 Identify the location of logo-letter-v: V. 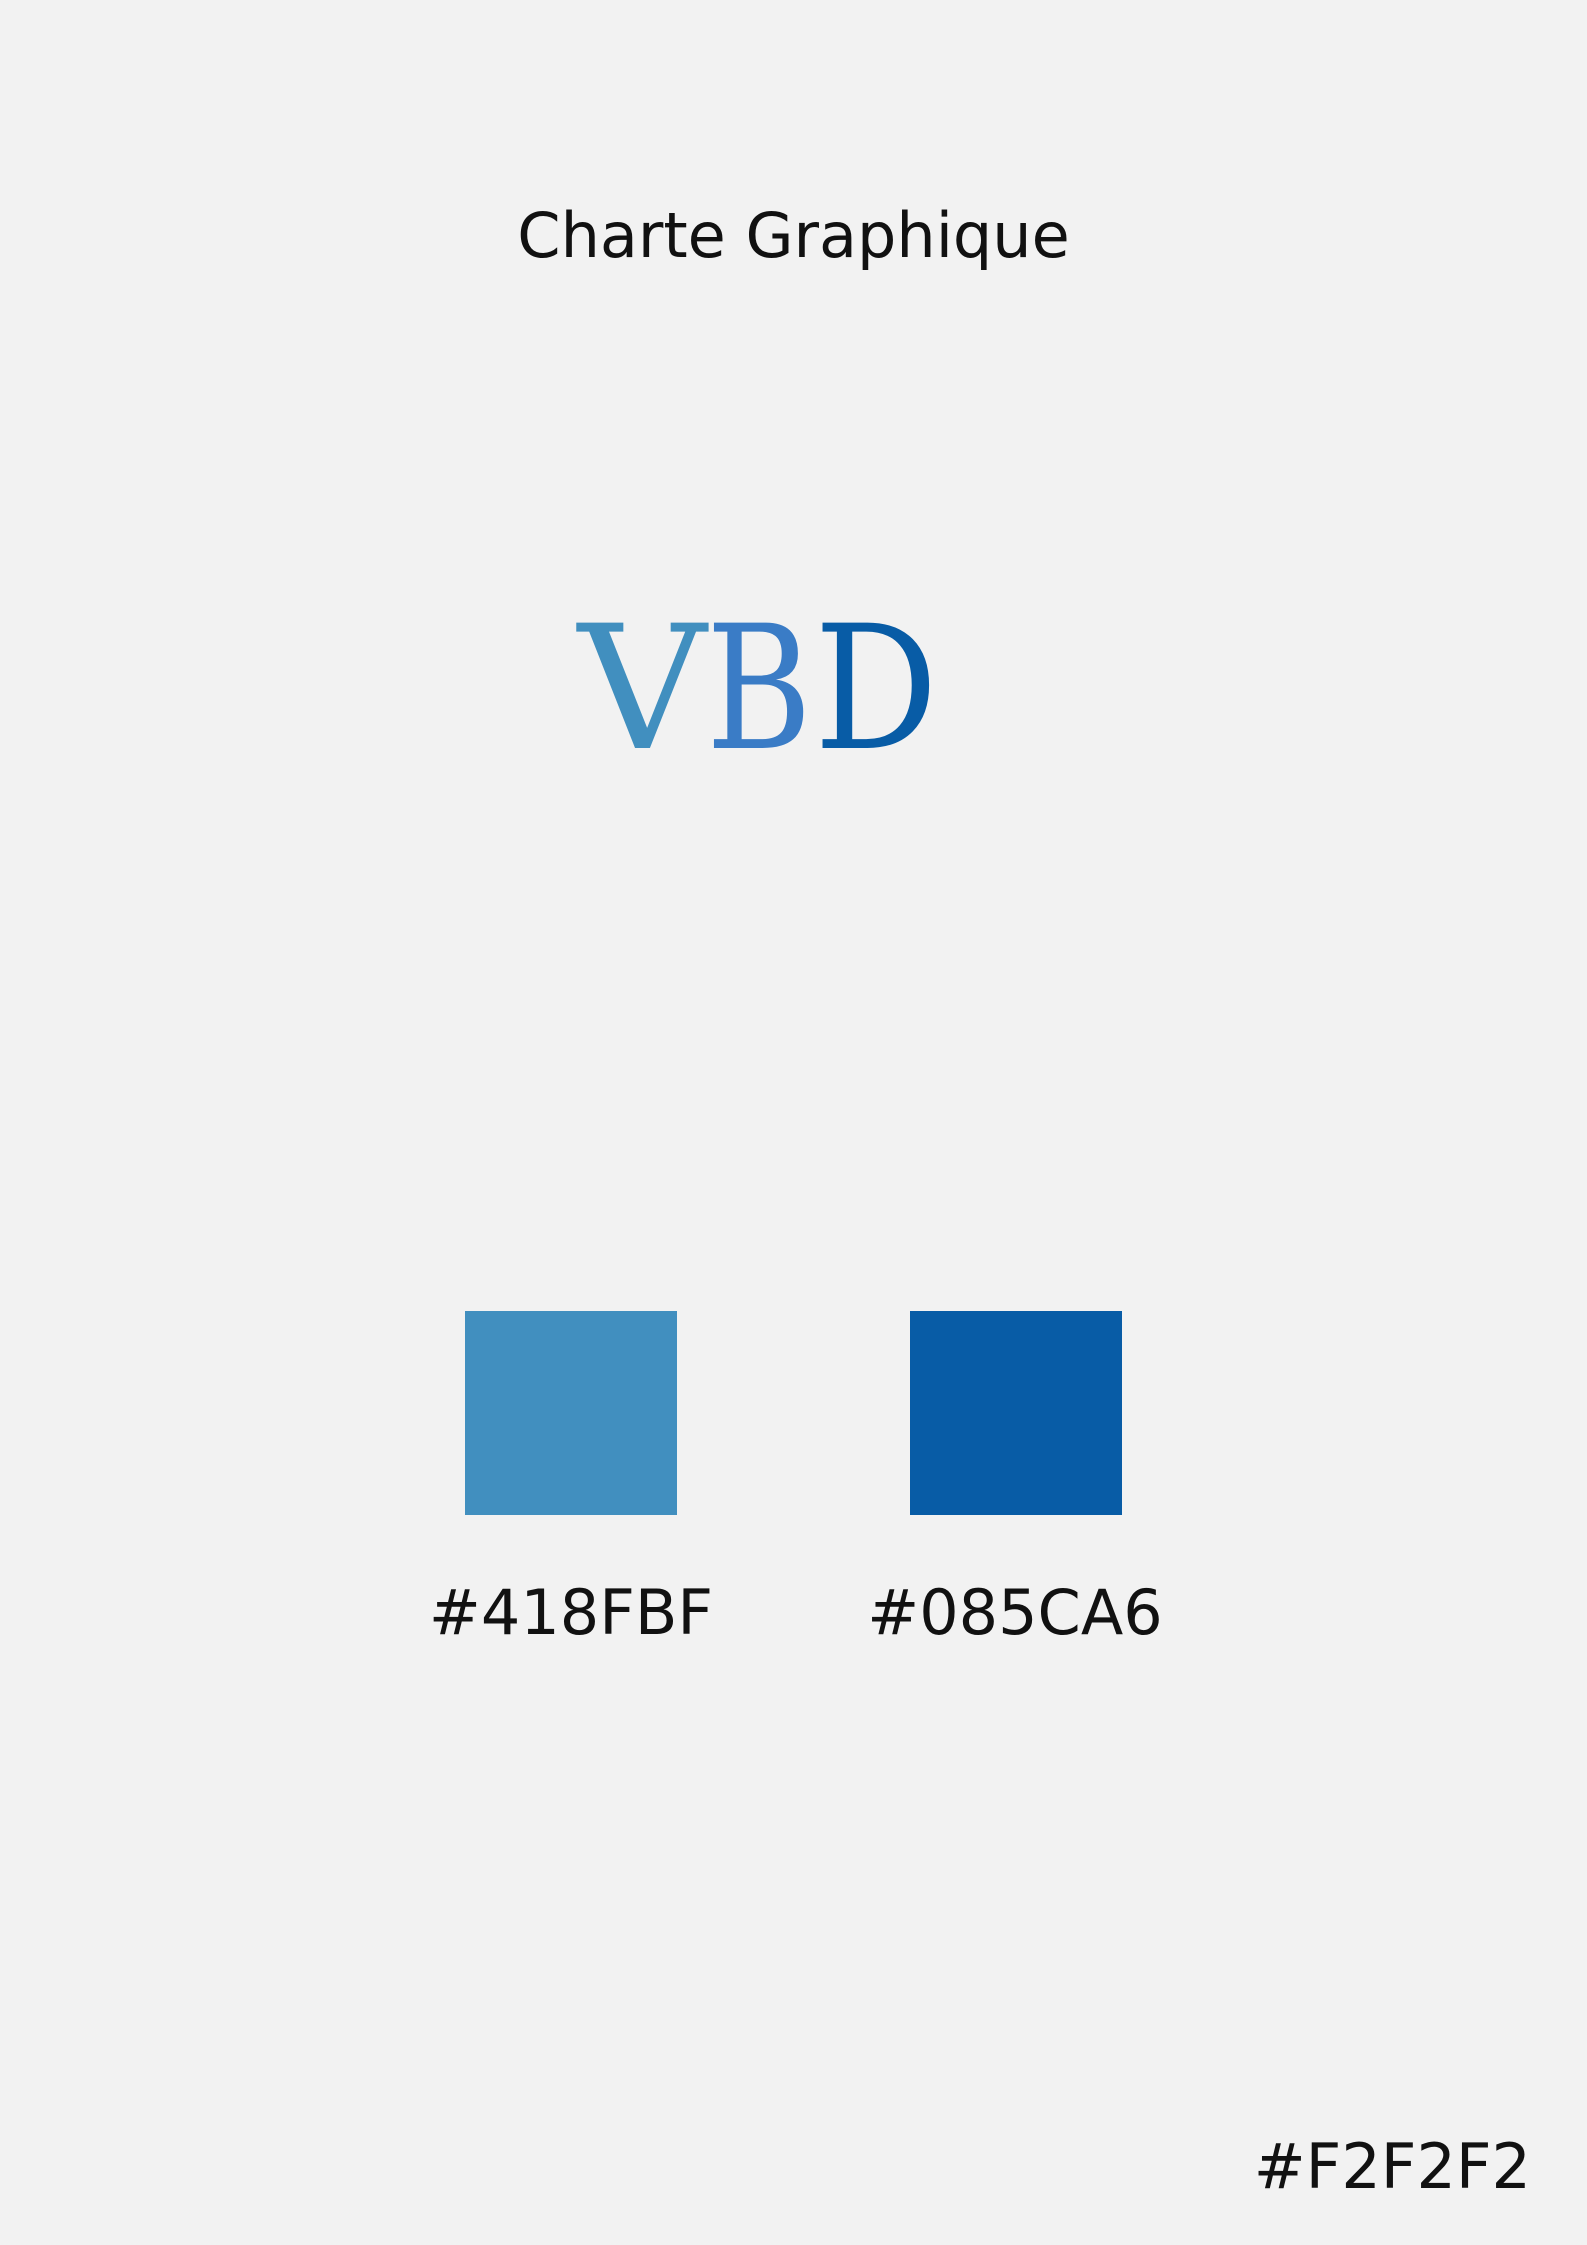
(642, 684).